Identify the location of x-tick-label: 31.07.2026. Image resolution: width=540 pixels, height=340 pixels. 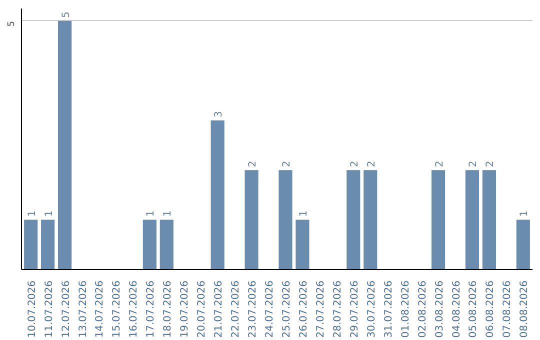
(388, 309).